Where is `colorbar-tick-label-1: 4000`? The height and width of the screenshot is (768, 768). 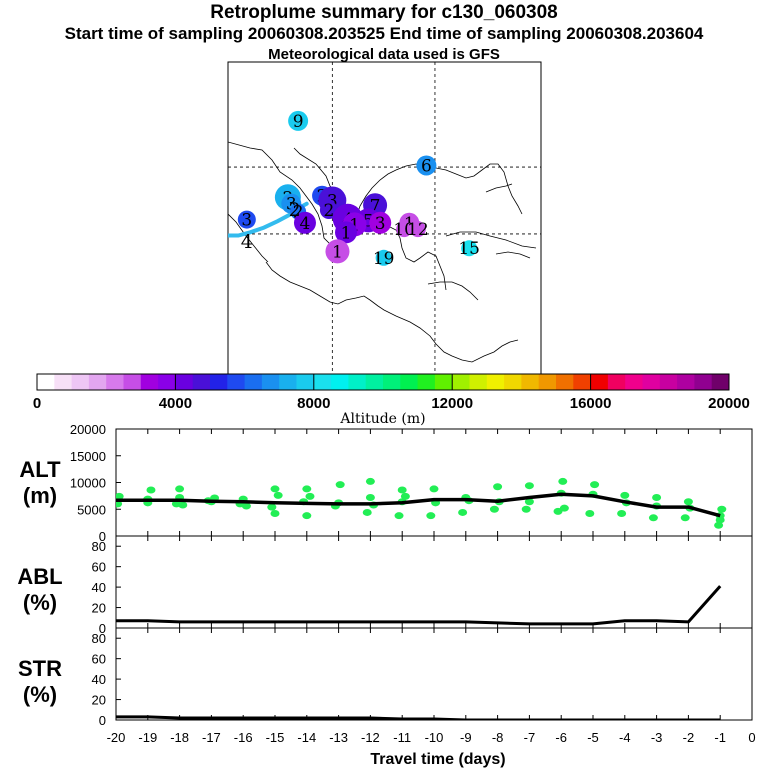 colorbar-tick-label-1: 4000 is located at coordinates (175, 403).